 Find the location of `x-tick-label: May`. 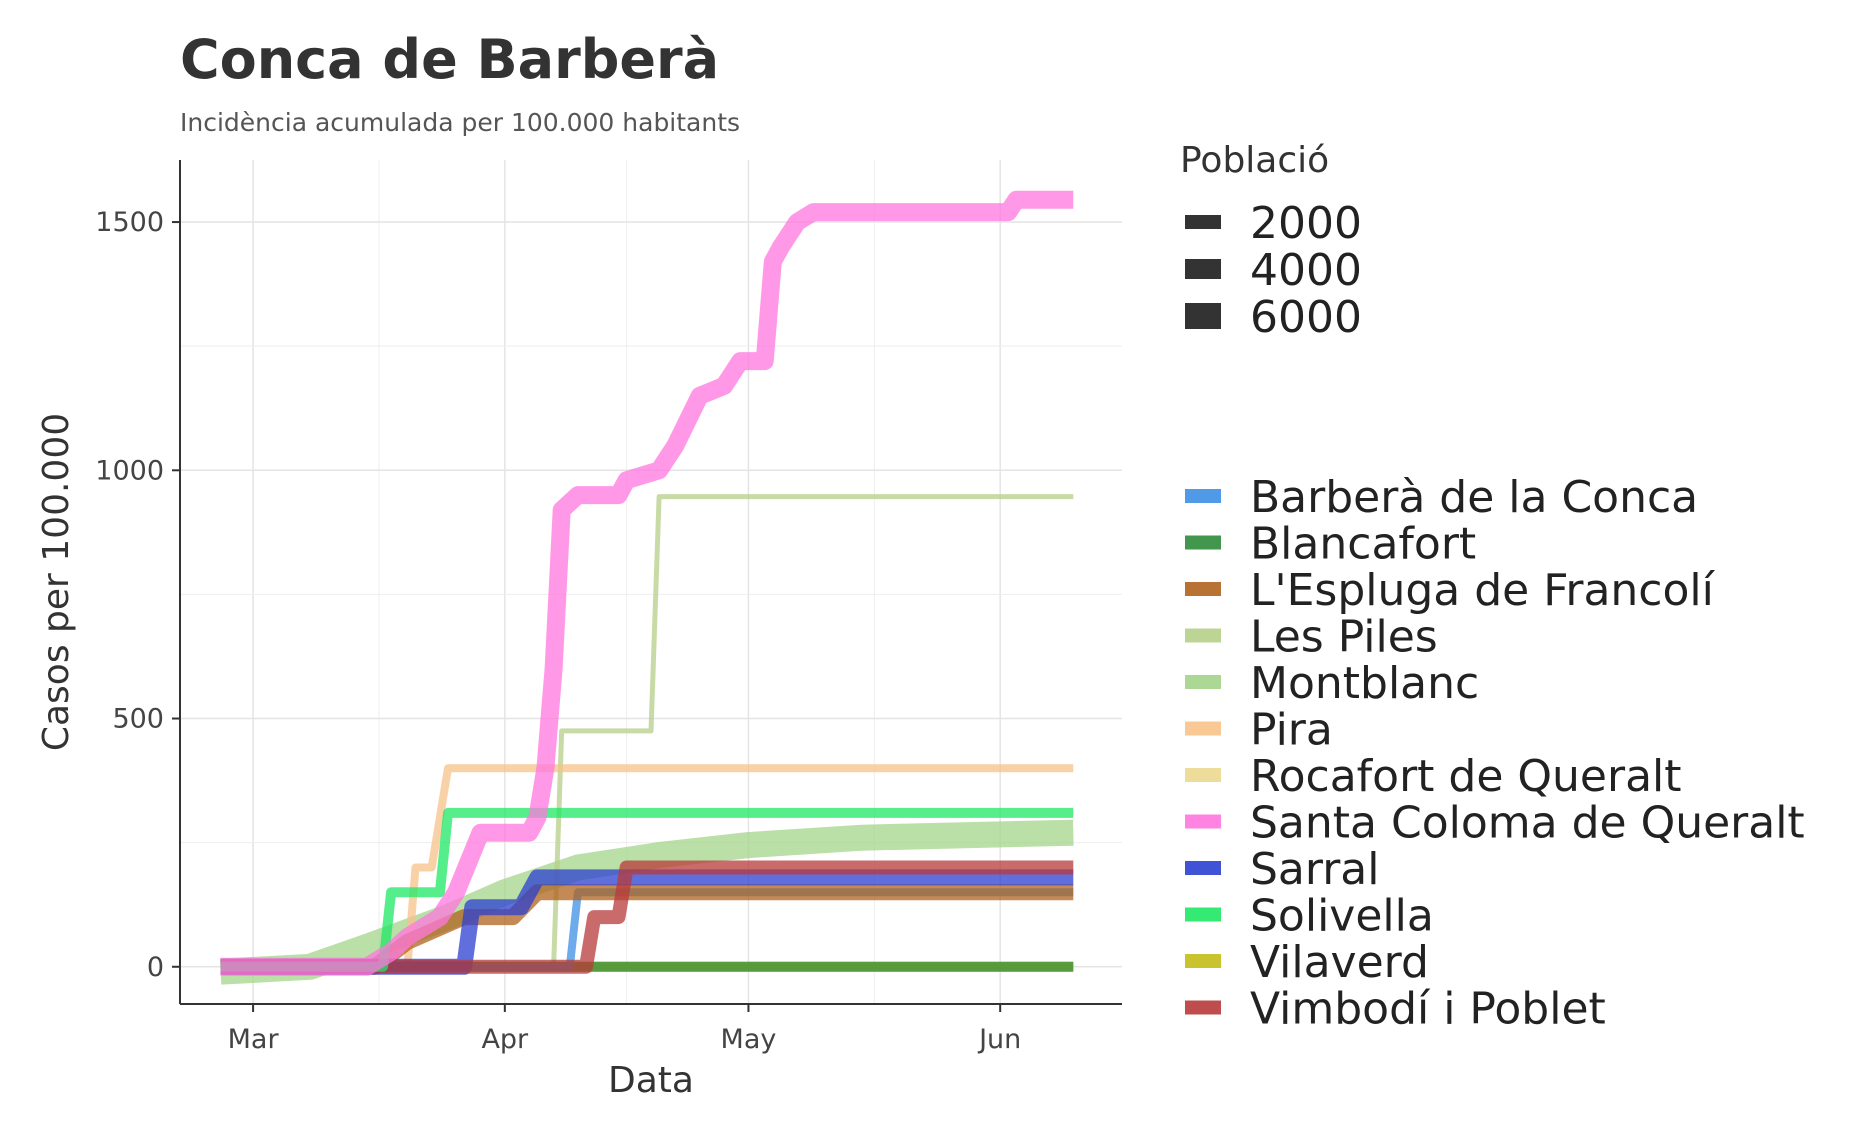

x-tick-label: May is located at coordinates (749, 1039).